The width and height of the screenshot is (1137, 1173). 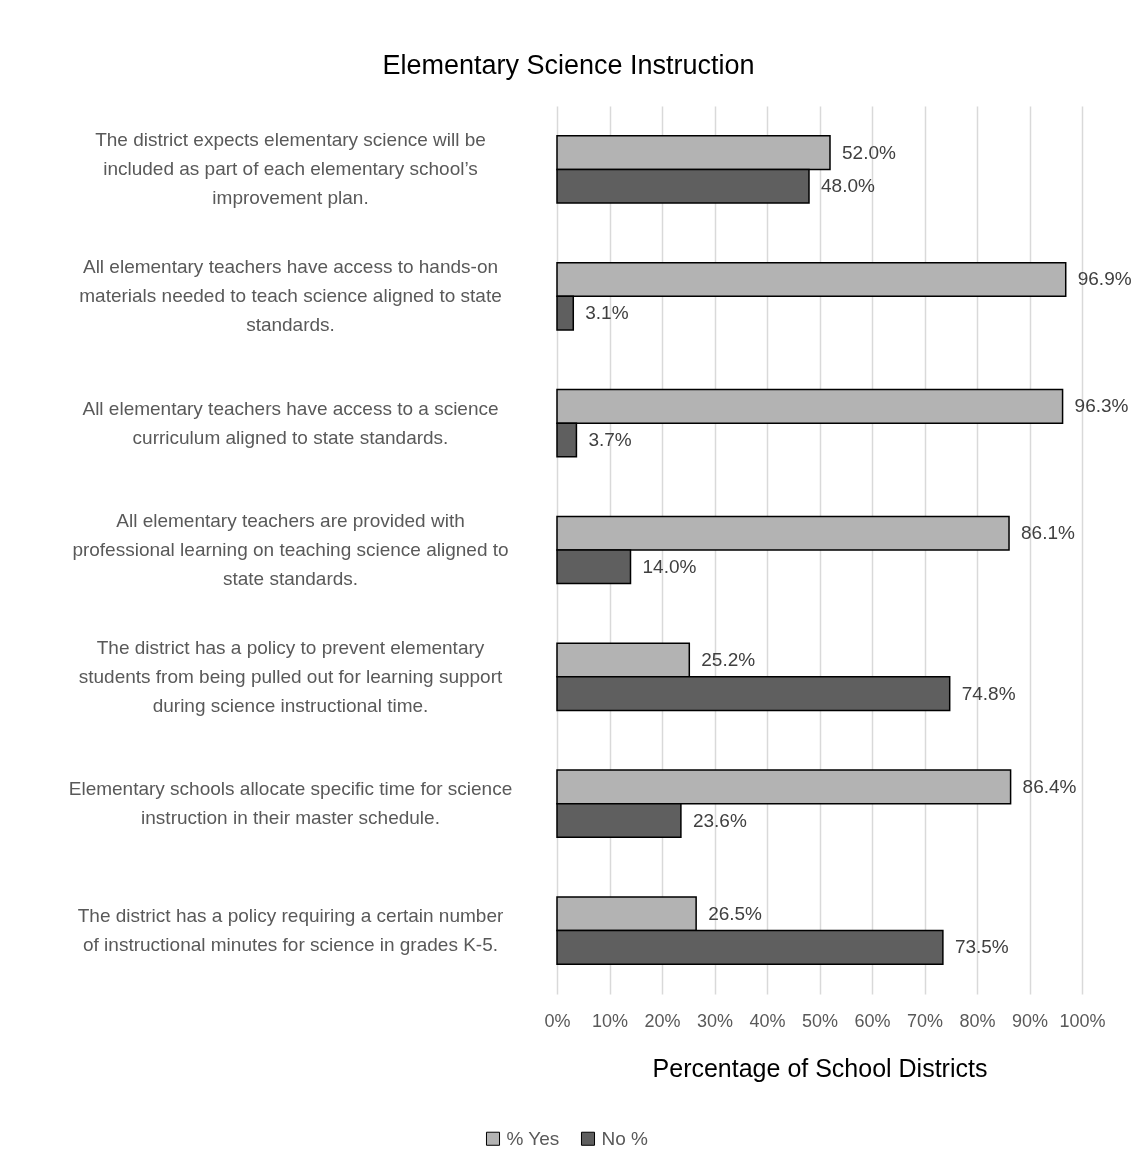 What do you see at coordinates (290, 296) in the screenshot?
I see `y-tick-label: All elementary teachers have access to hands-on materials needed to teach science aligned to state standards.` at bounding box center [290, 296].